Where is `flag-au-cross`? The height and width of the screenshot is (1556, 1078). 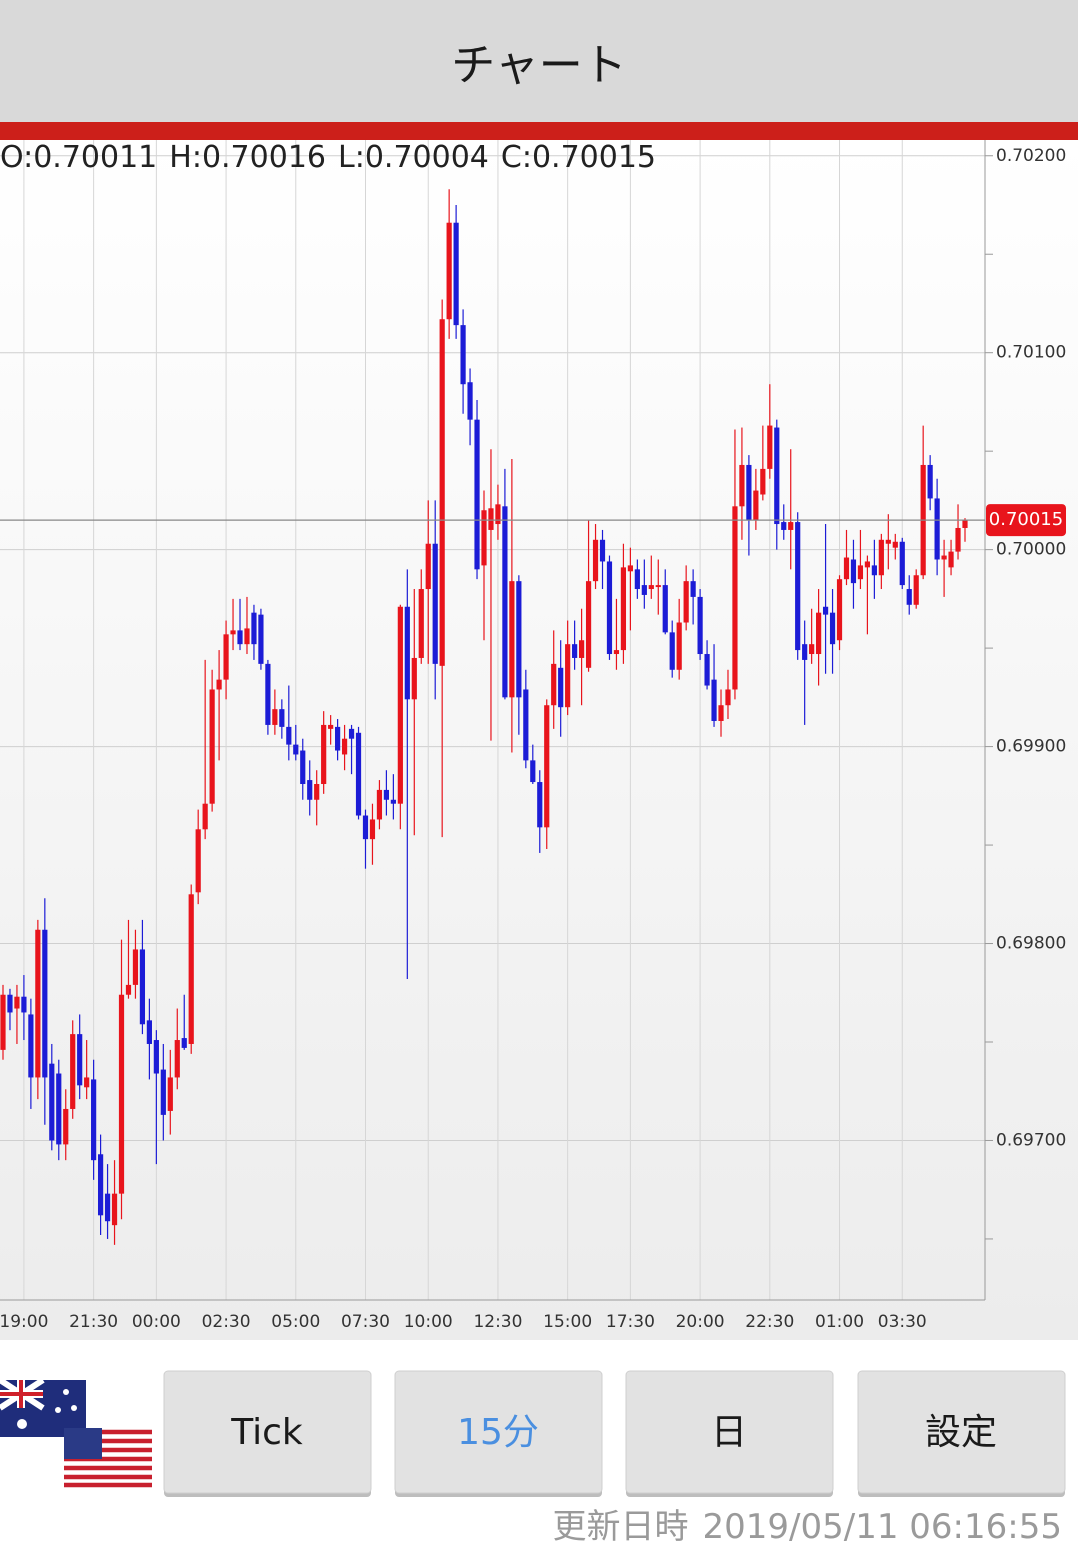
flag-au-cross is located at coordinates (21, 1394).